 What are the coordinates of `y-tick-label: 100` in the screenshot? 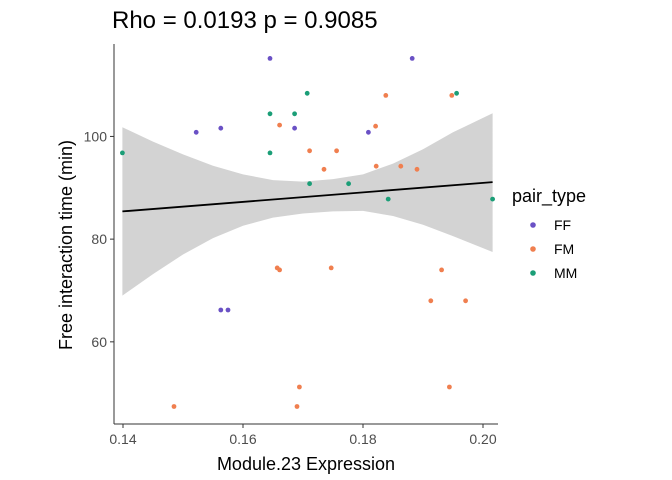 It's located at (96, 136).